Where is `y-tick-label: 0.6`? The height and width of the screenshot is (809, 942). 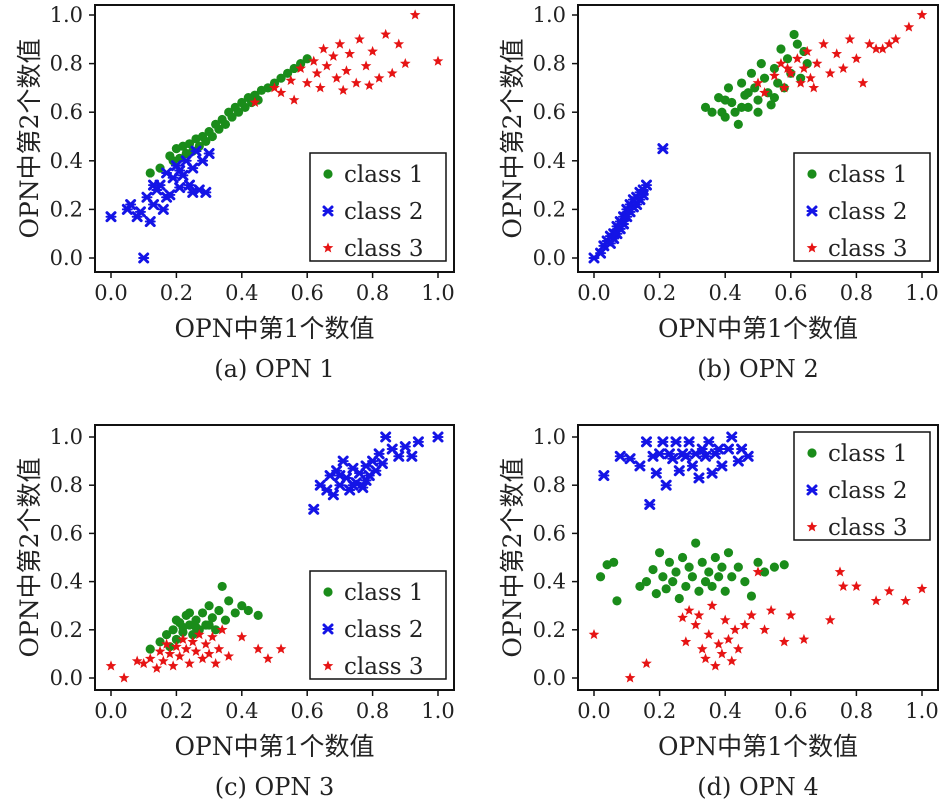 y-tick-label: 0.6 is located at coordinates (549, 533).